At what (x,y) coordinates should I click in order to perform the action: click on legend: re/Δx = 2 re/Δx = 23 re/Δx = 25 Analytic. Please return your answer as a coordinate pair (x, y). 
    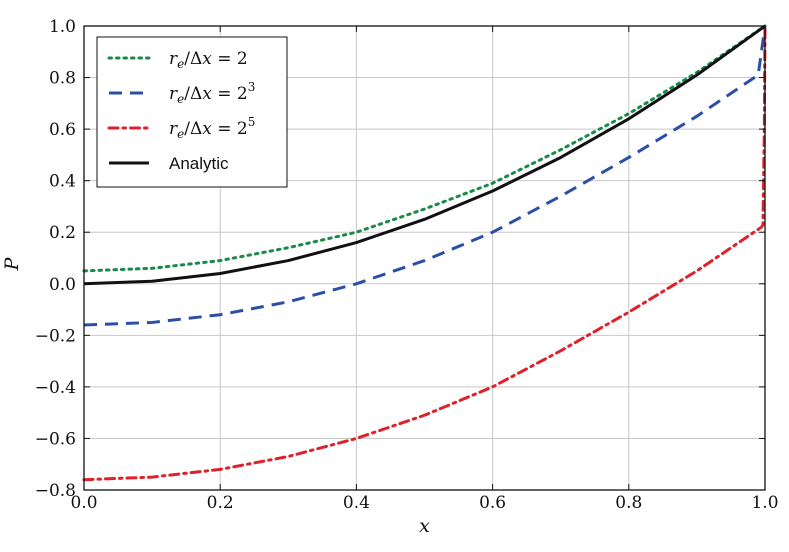
    Looking at the image, I should click on (192, 112).